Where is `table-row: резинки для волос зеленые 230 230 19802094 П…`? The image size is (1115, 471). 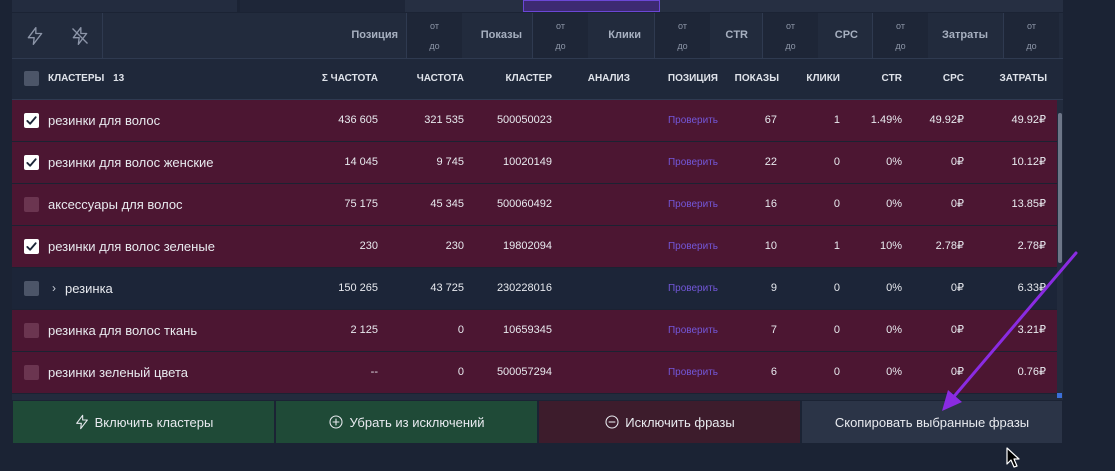
table-row: резинки для волос зеленые 230 230 19802094 П… is located at coordinates (534, 247).